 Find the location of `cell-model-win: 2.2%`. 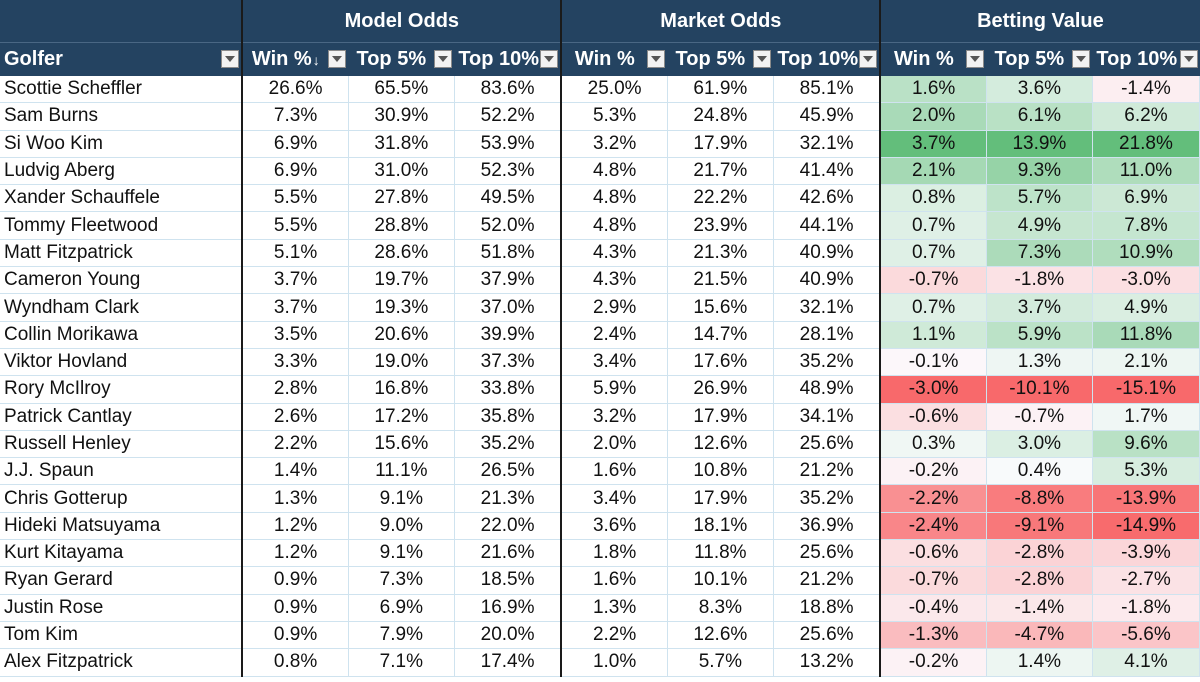

cell-model-win: 2.2% is located at coordinates (295, 444).